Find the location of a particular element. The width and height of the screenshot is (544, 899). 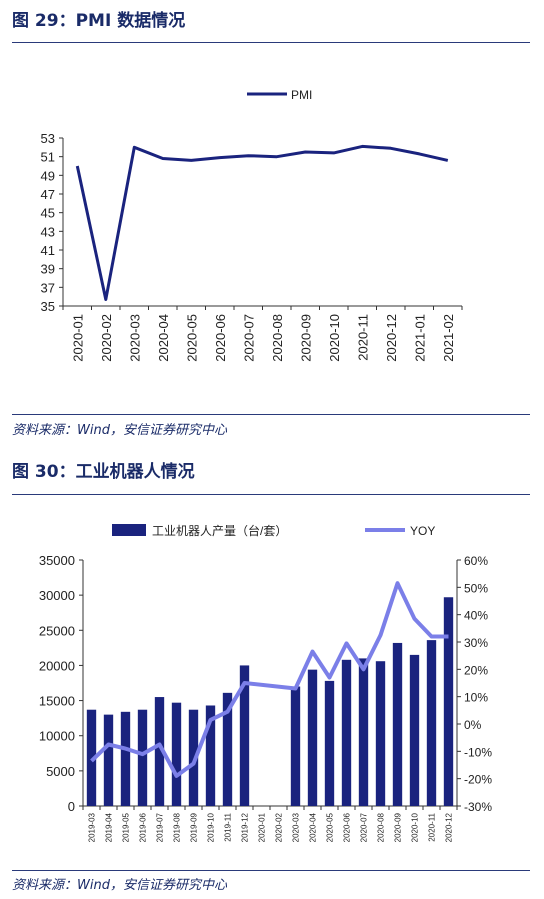

y-tick-label: 35 is located at coordinates (48, 306).